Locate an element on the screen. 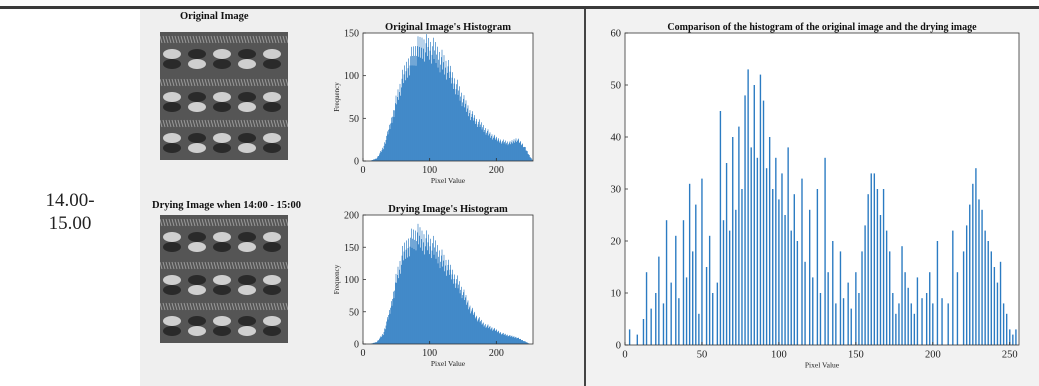 The width and height of the screenshot is (1039, 386). time-cell: 14.00- 15.00 is located at coordinates (70, 197).